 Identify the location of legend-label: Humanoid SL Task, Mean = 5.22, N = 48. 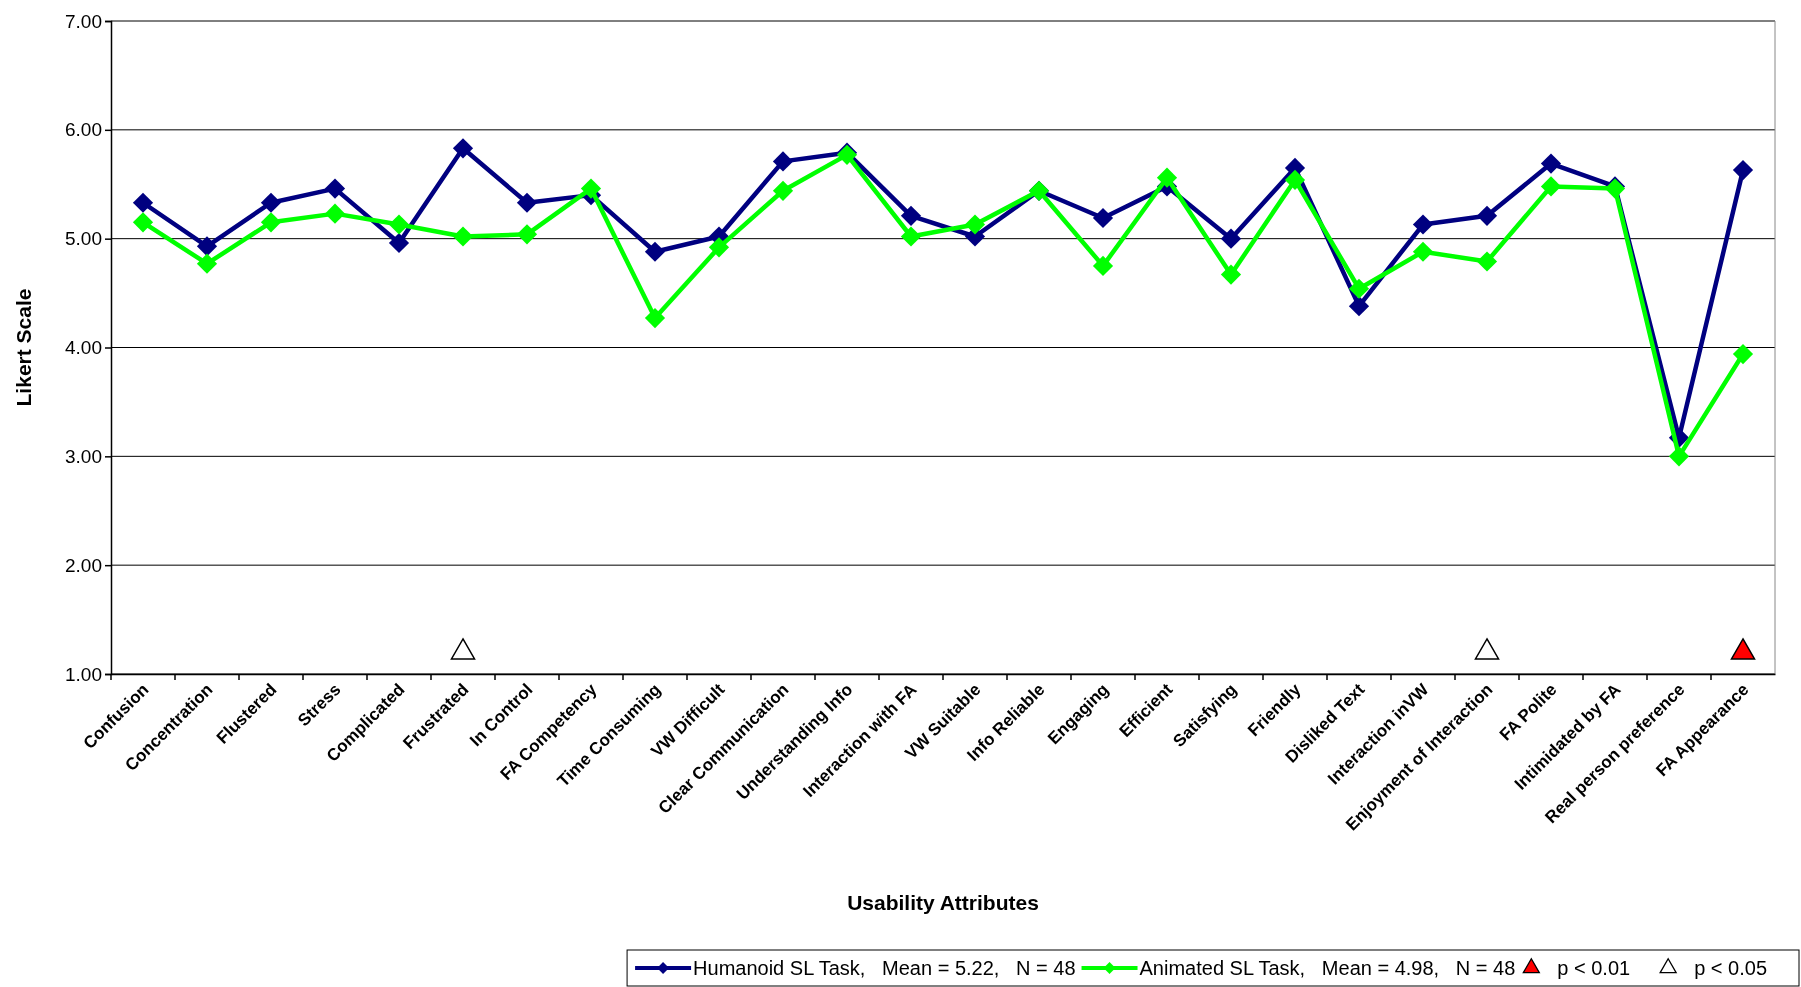
(884, 968).